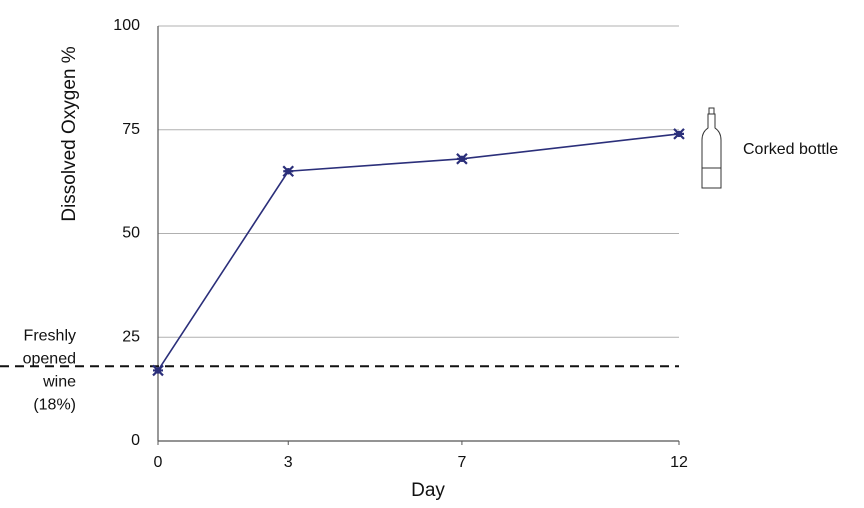  Describe the element at coordinates (711, 148) in the screenshot. I see `bottle-icon` at that location.